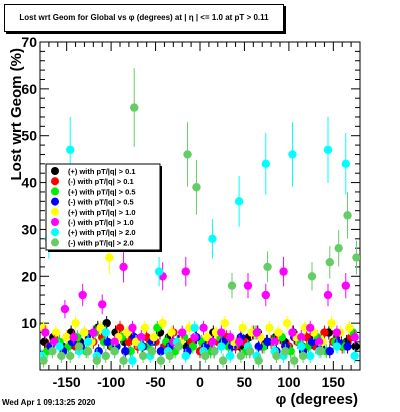 The width and height of the screenshot is (400, 412). Describe the element at coordinates (200, 382) in the screenshot. I see `x-tick-label: 0` at that location.